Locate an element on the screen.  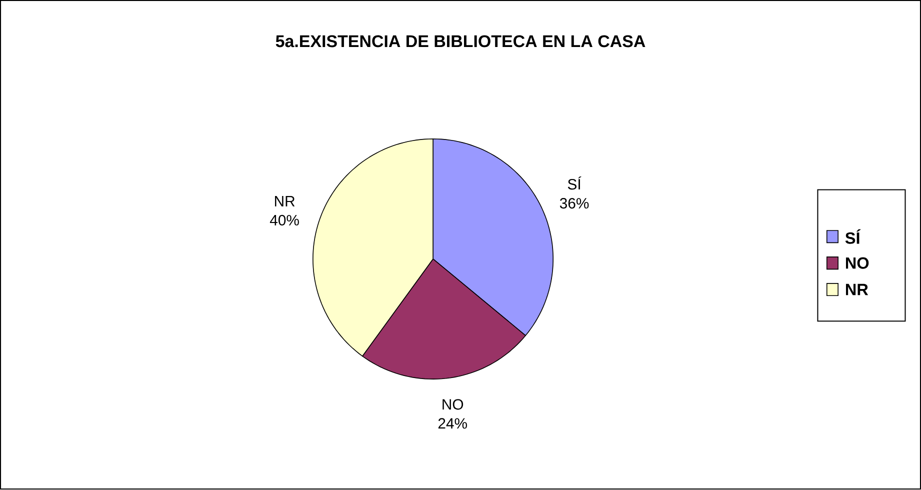
data-label: 40% is located at coordinates (284, 220).